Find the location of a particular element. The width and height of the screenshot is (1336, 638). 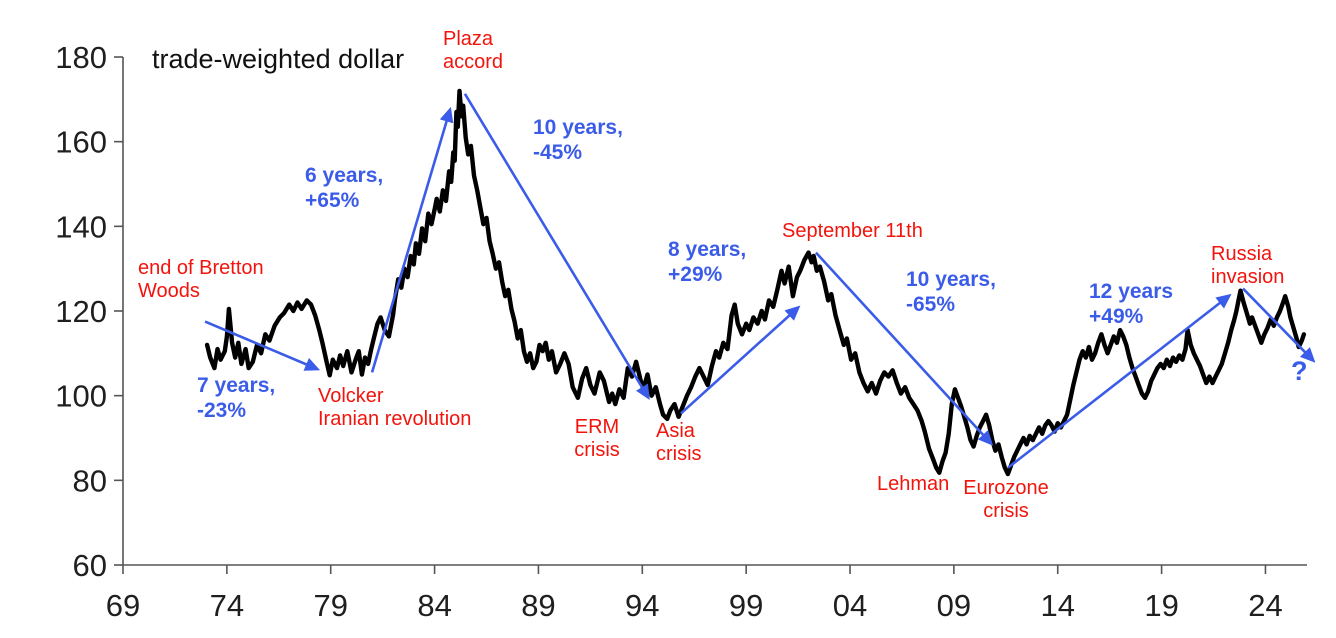

annotation-trend-12-years: 12 years +49% is located at coordinates (1131, 304).